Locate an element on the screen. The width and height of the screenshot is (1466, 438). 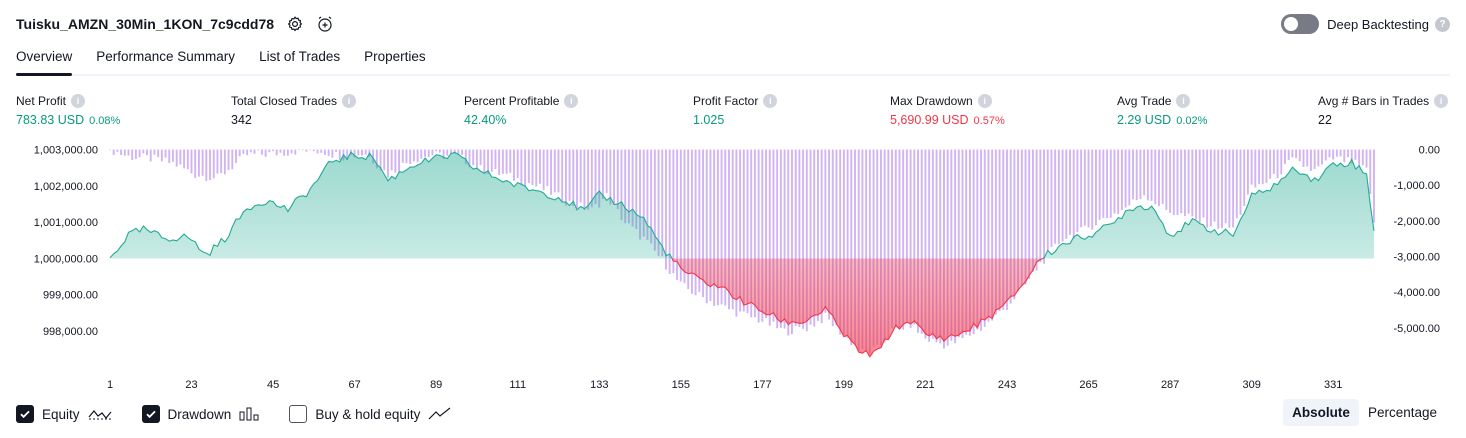
percentage-button: Percentage is located at coordinates (1402, 412).